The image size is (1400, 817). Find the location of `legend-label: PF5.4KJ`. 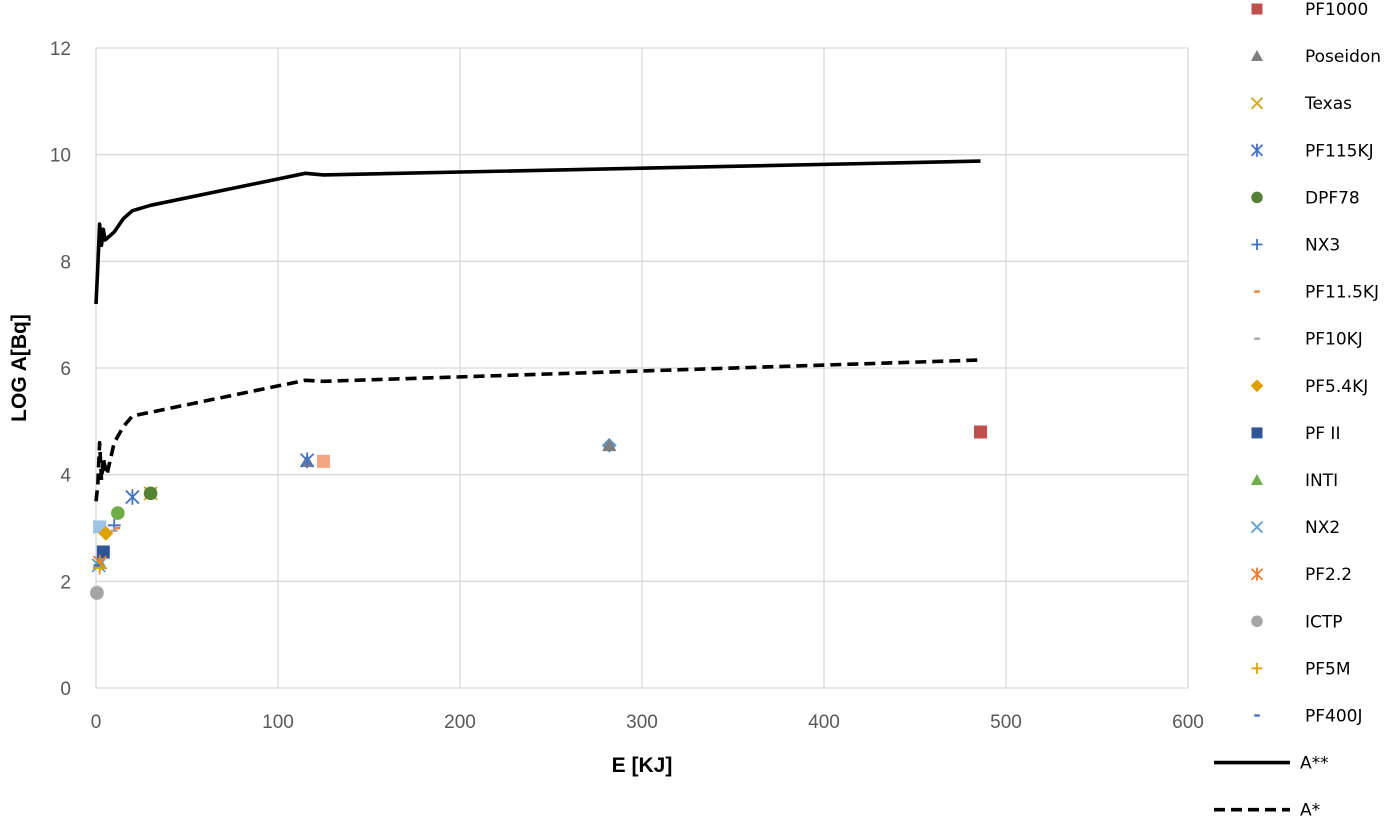

legend-label: PF5.4KJ is located at coordinates (1336, 387).